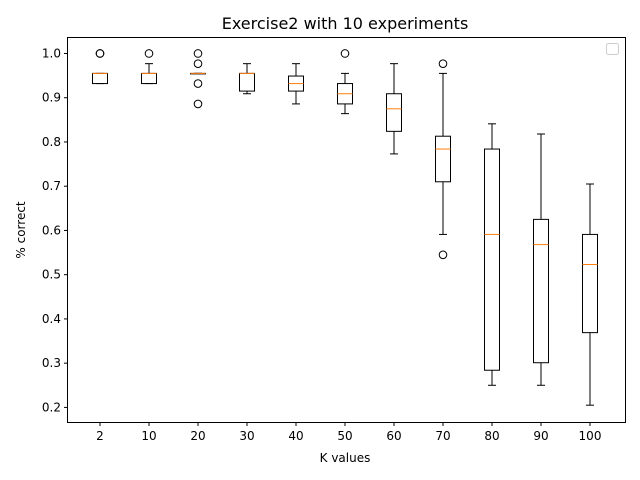 This screenshot has height=480, width=640. Describe the element at coordinates (21, 230) in the screenshot. I see `y-axis-label: % correct` at that location.